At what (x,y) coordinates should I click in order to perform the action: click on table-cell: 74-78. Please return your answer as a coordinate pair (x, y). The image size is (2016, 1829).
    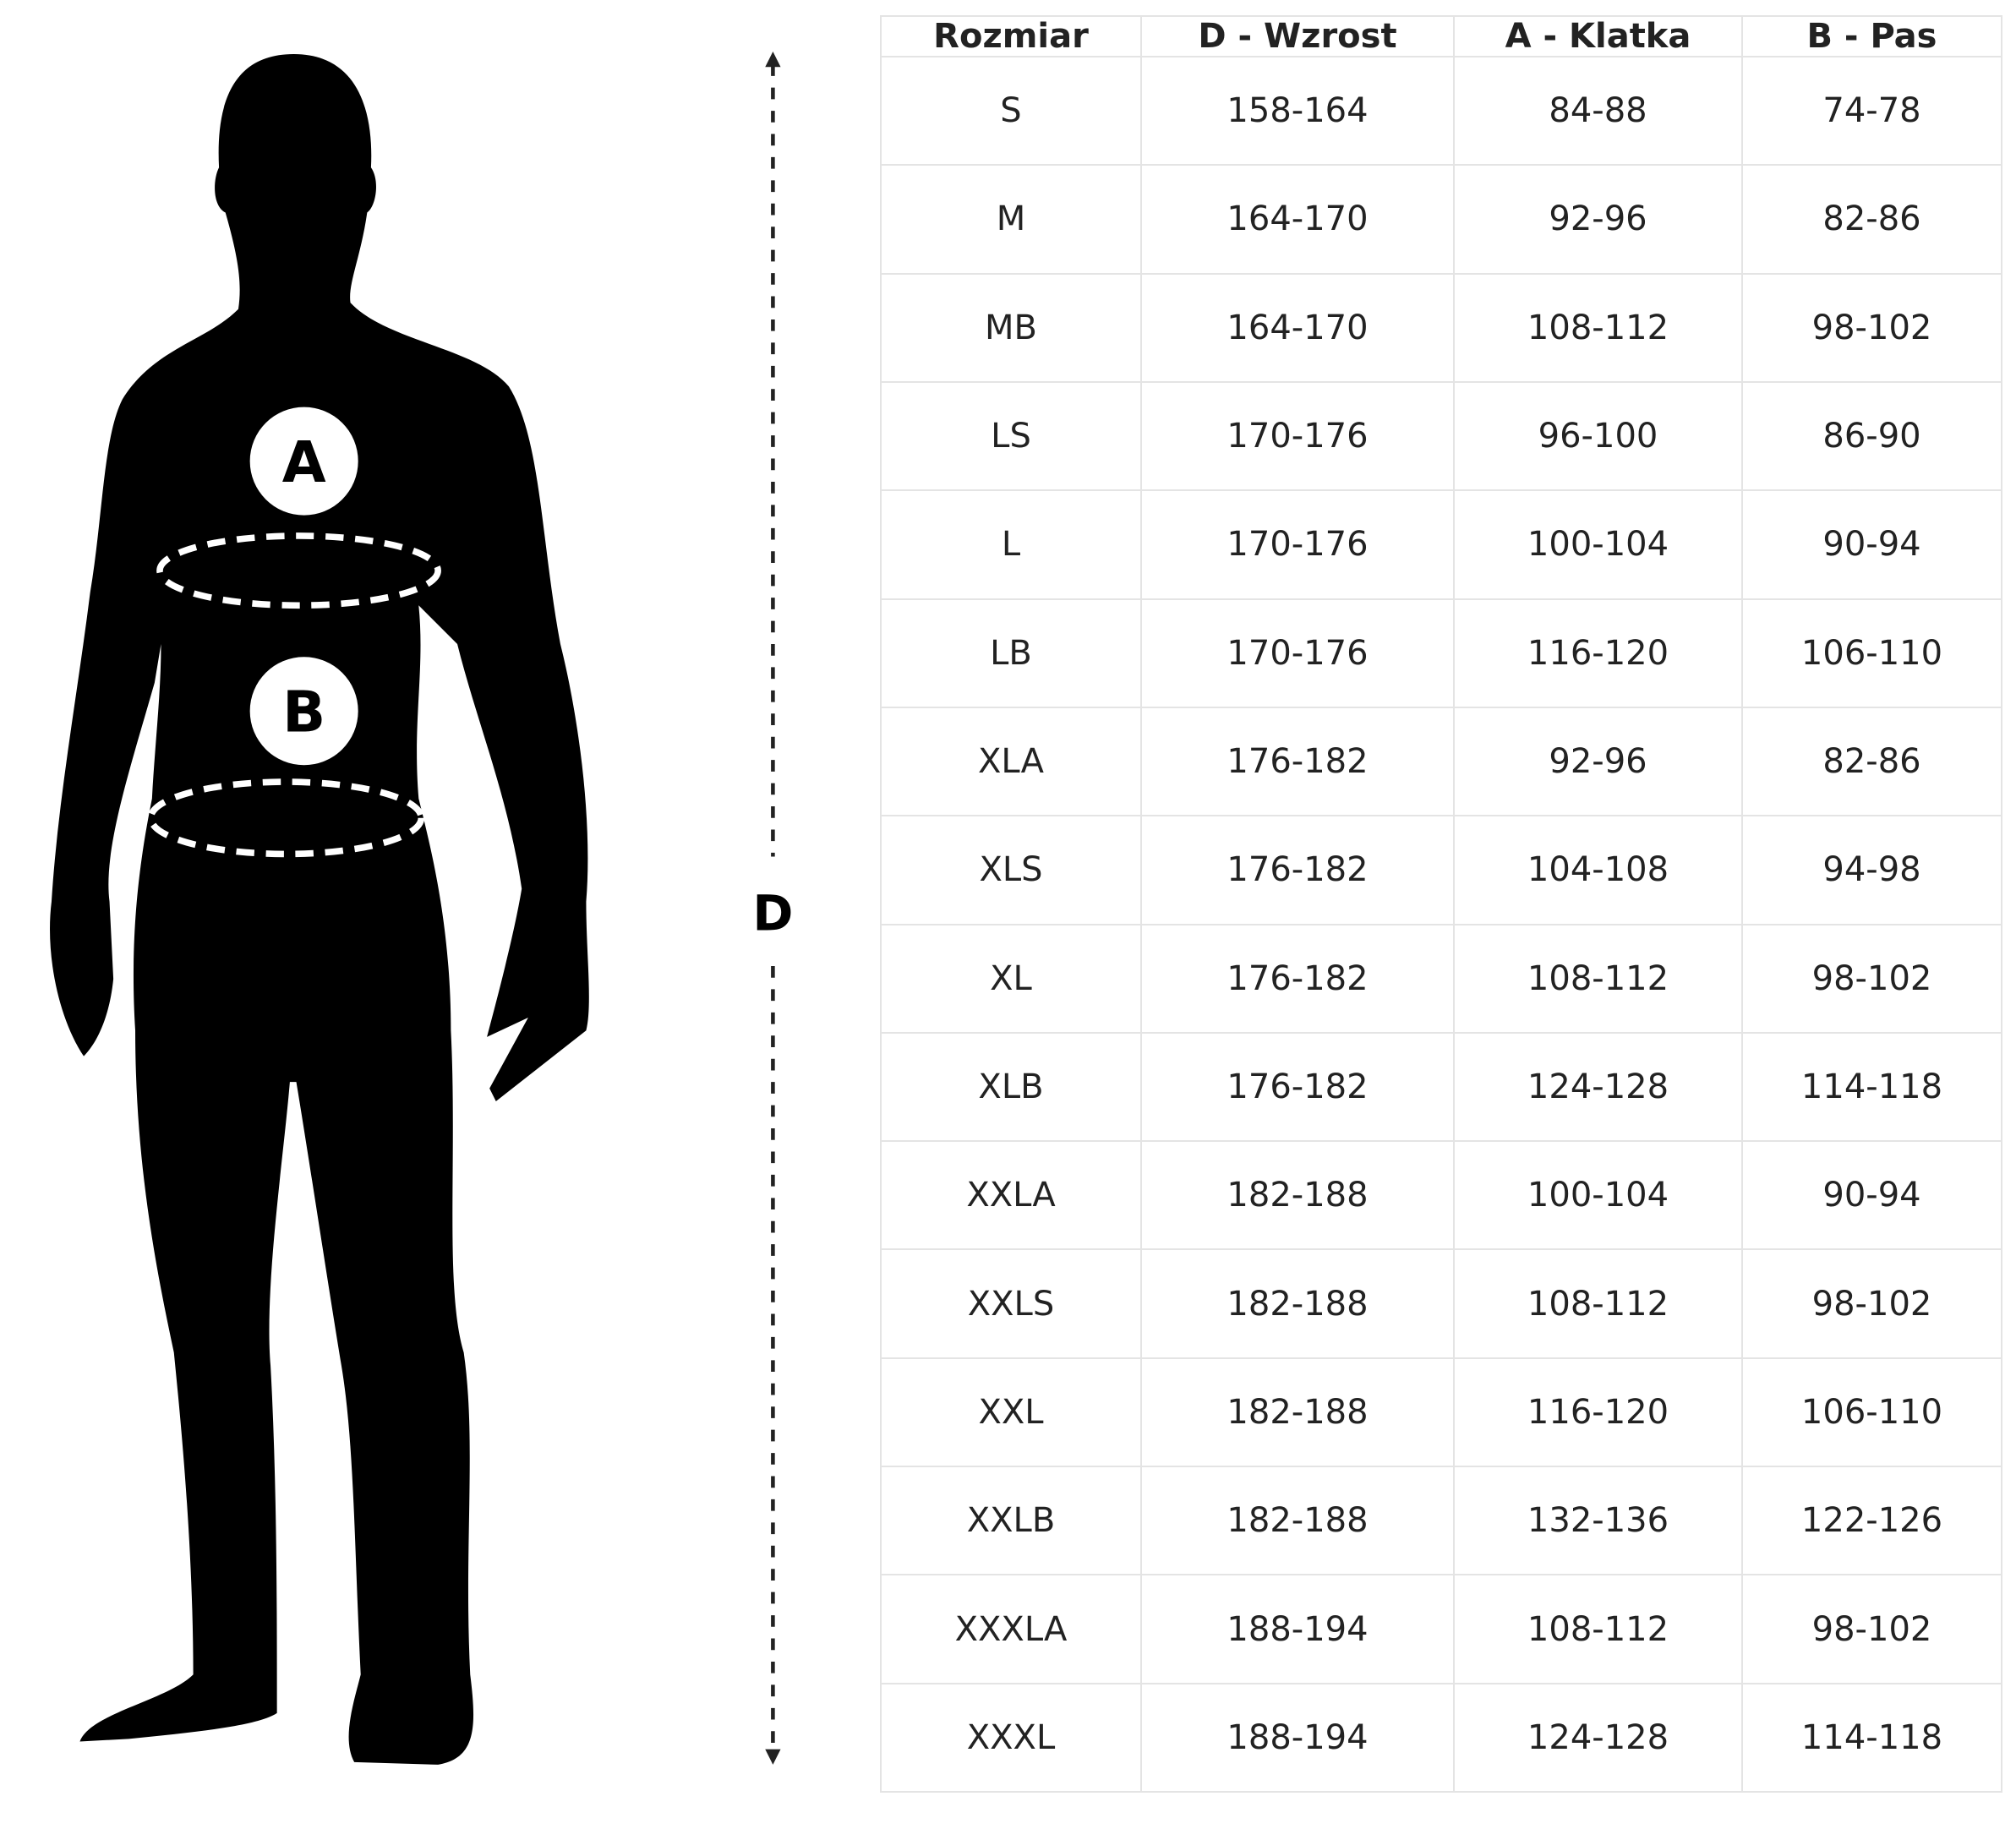
    Looking at the image, I should click on (1871, 111).